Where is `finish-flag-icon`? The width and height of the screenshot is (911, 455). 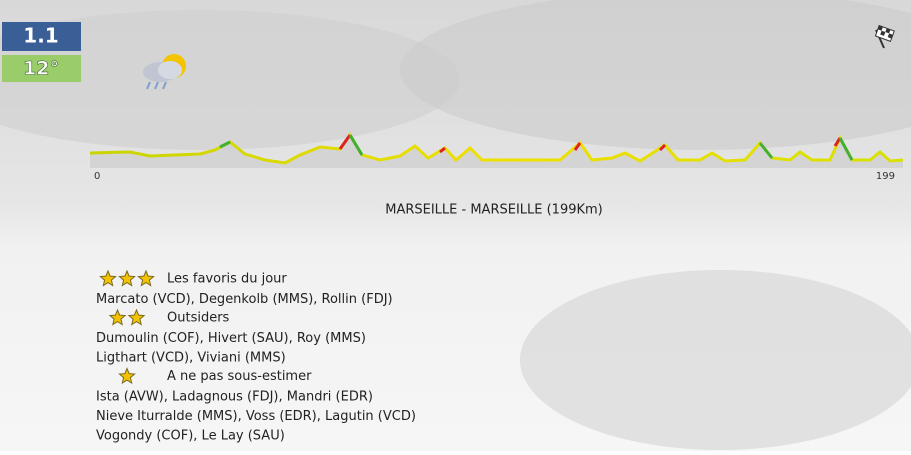
finish-flag-icon is located at coordinates (884, 36).